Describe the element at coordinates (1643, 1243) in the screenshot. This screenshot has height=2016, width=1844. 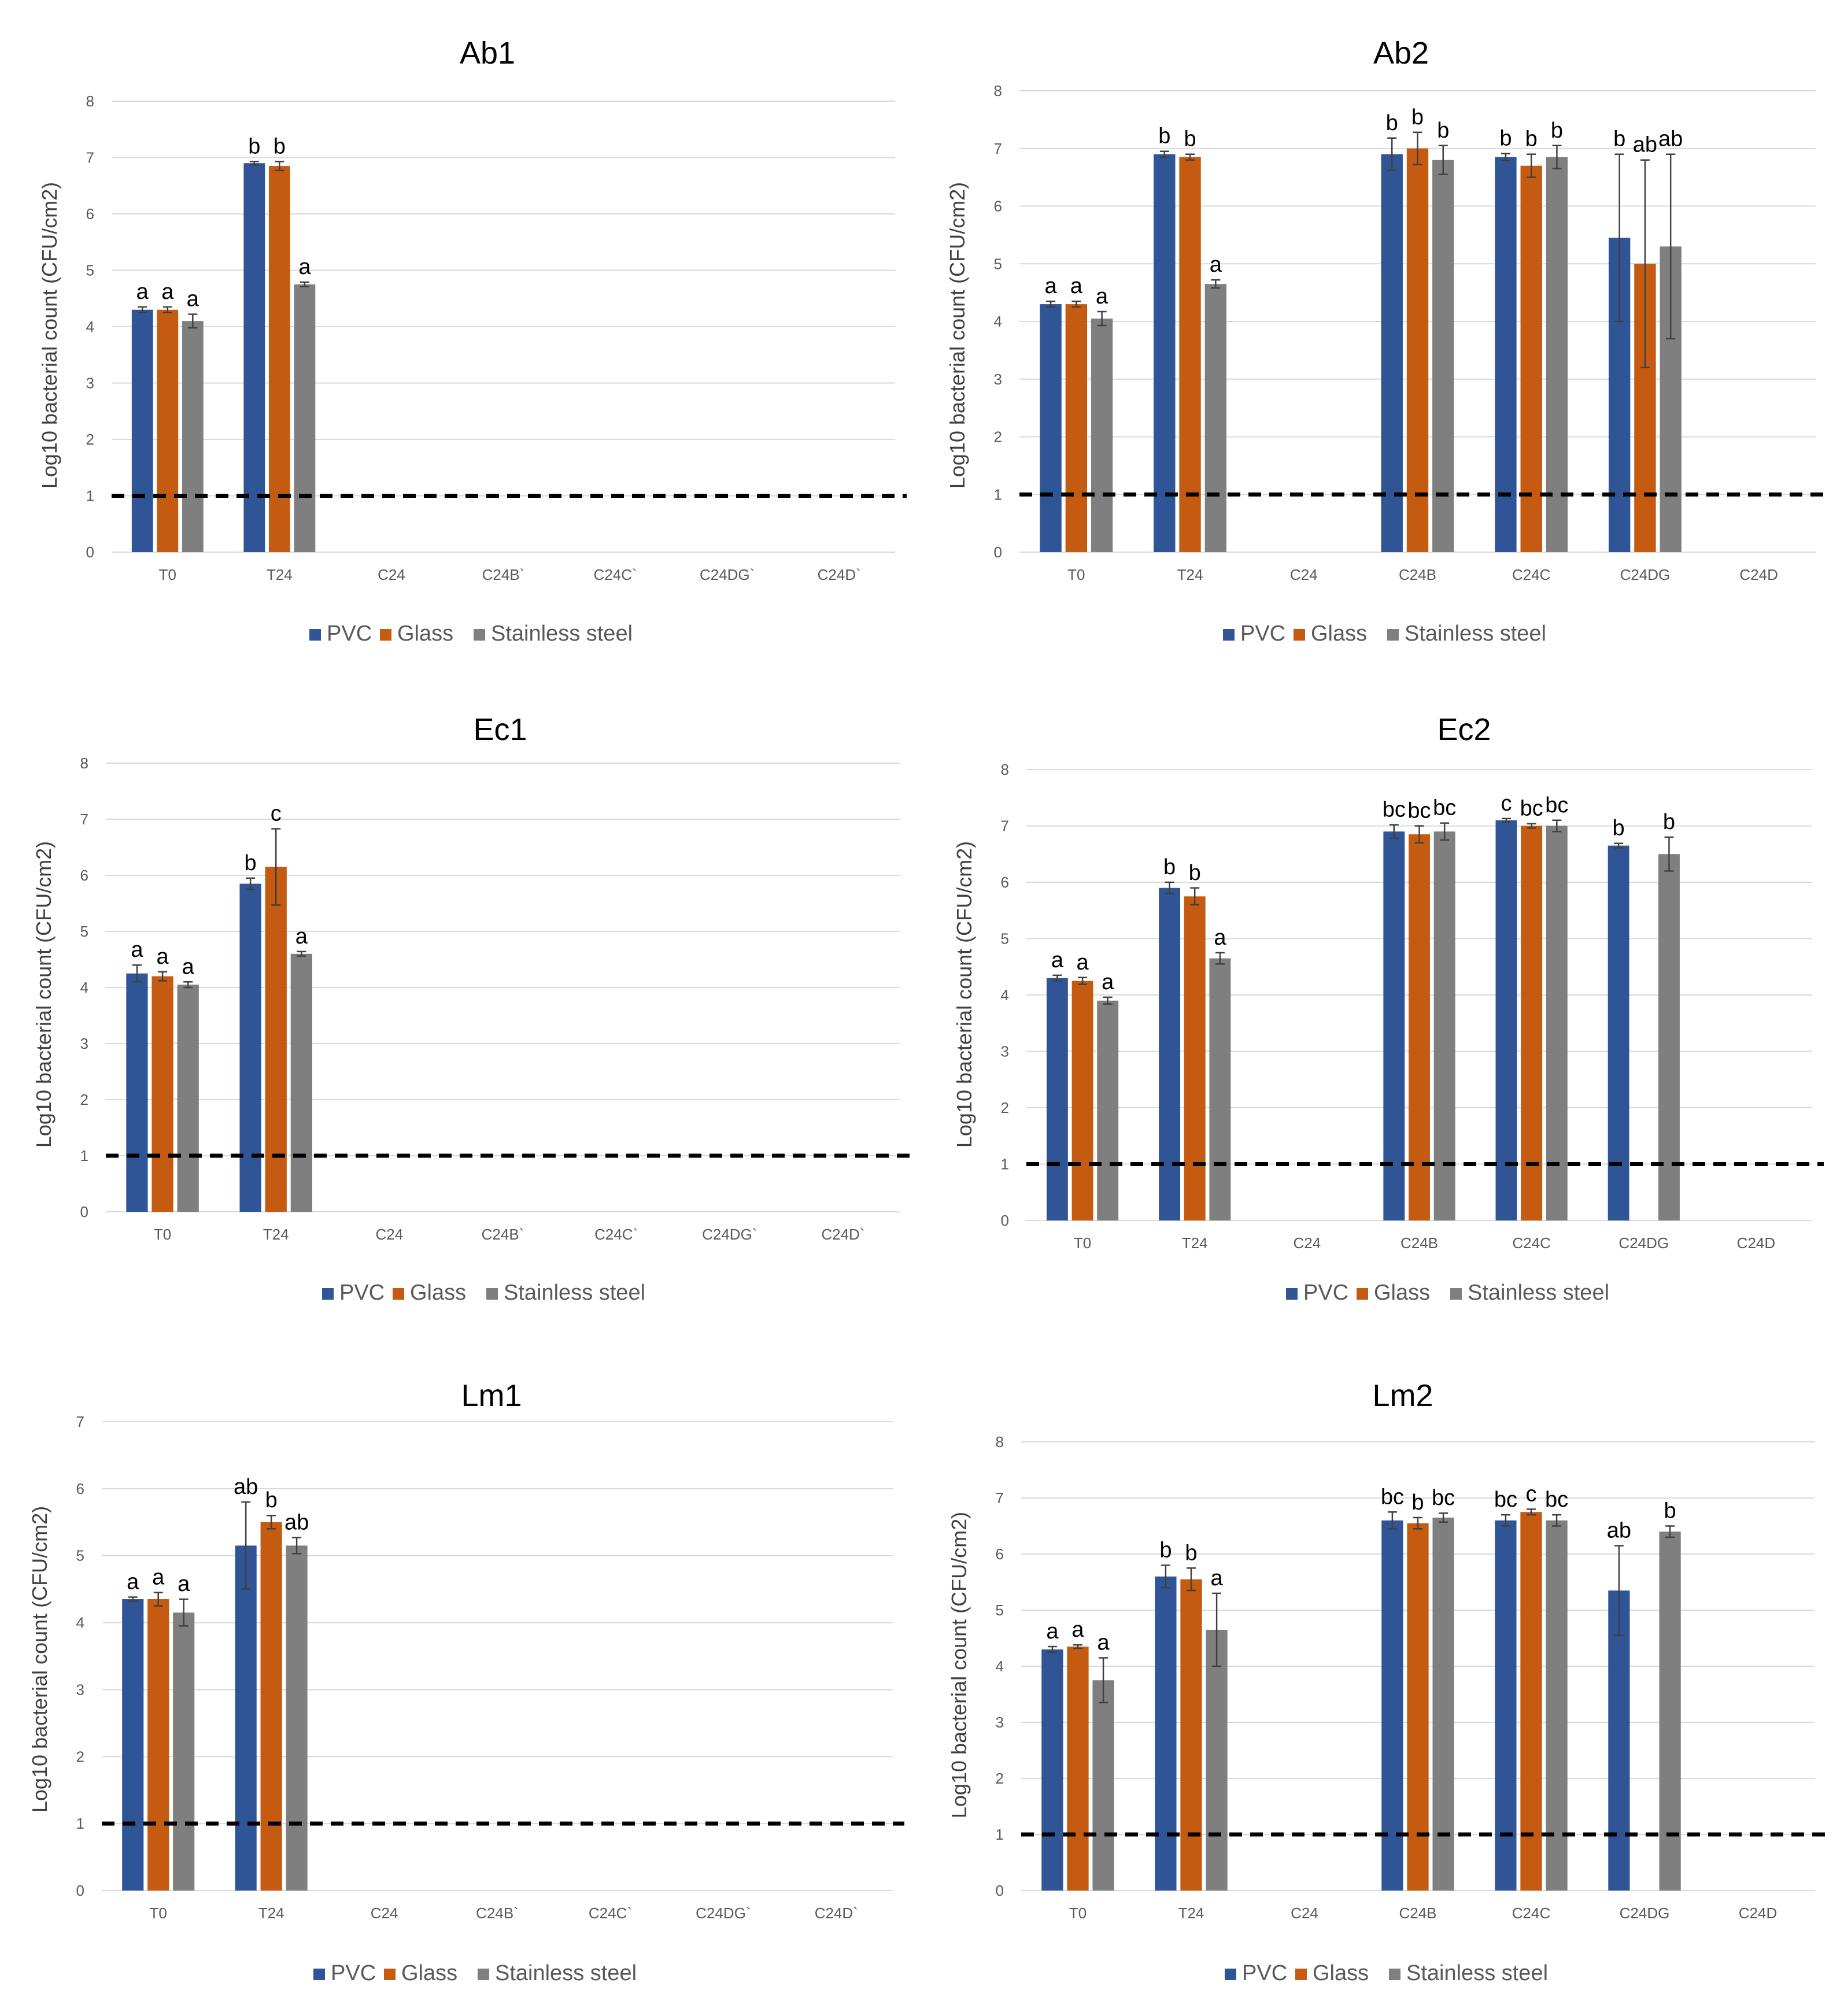
I see `x-tick-label: C24DG` at that location.